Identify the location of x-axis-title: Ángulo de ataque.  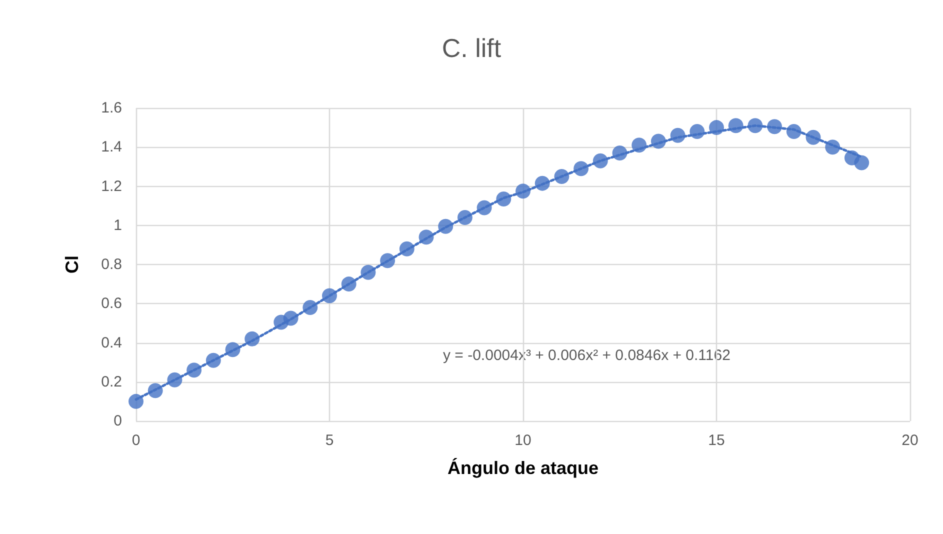
(523, 468).